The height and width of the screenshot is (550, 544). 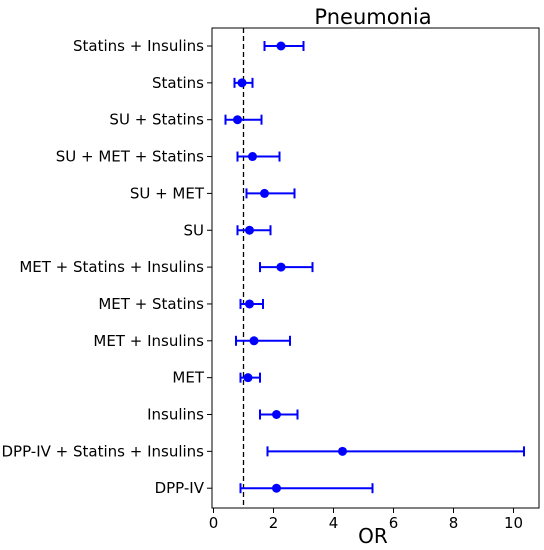 What do you see at coordinates (130, 157) in the screenshot?
I see `y-tick-label: SU + MET + Statins` at bounding box center [130, 157].